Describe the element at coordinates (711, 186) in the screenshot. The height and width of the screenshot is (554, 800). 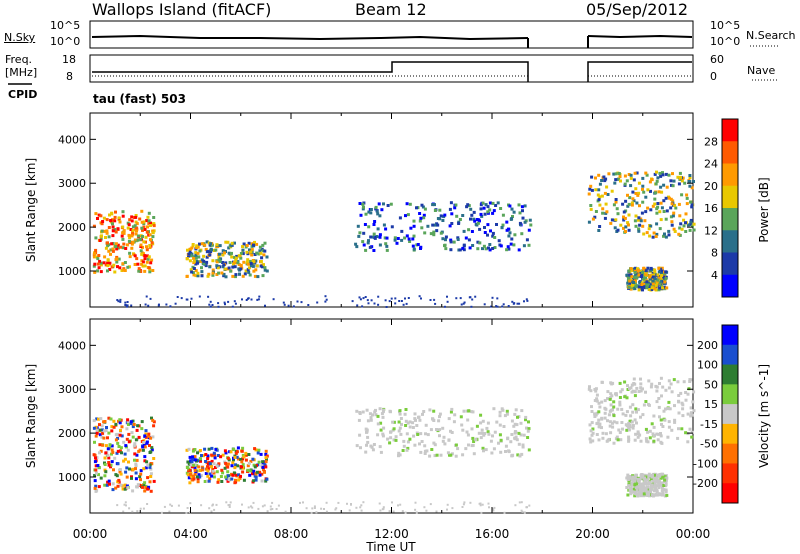
I see `colorbar-tick-label: 20` at that location.